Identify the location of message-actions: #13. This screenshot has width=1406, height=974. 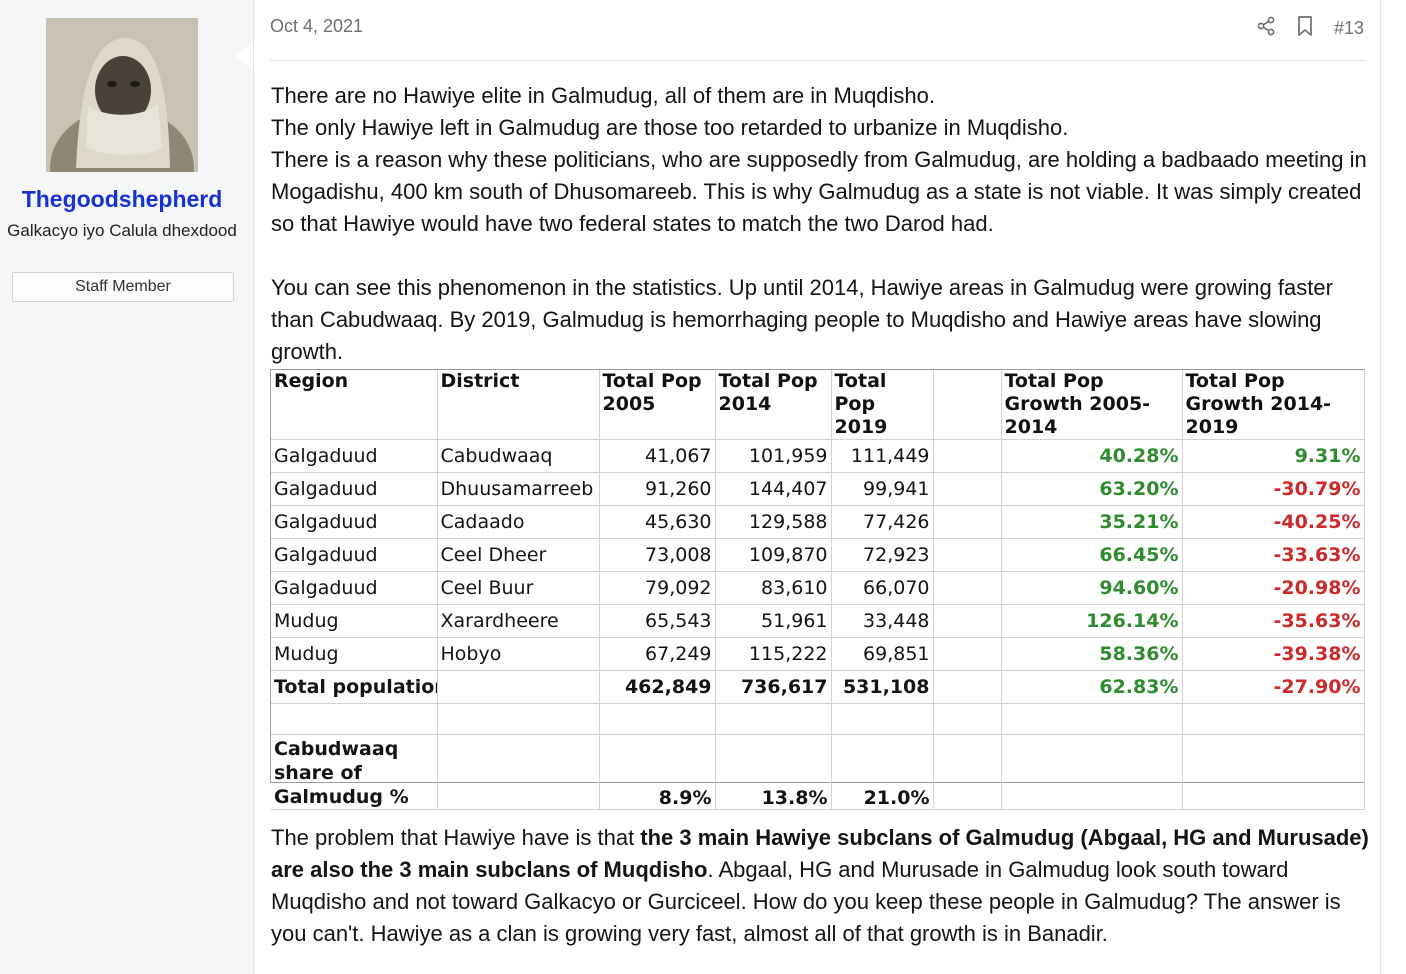
(1310, 28).